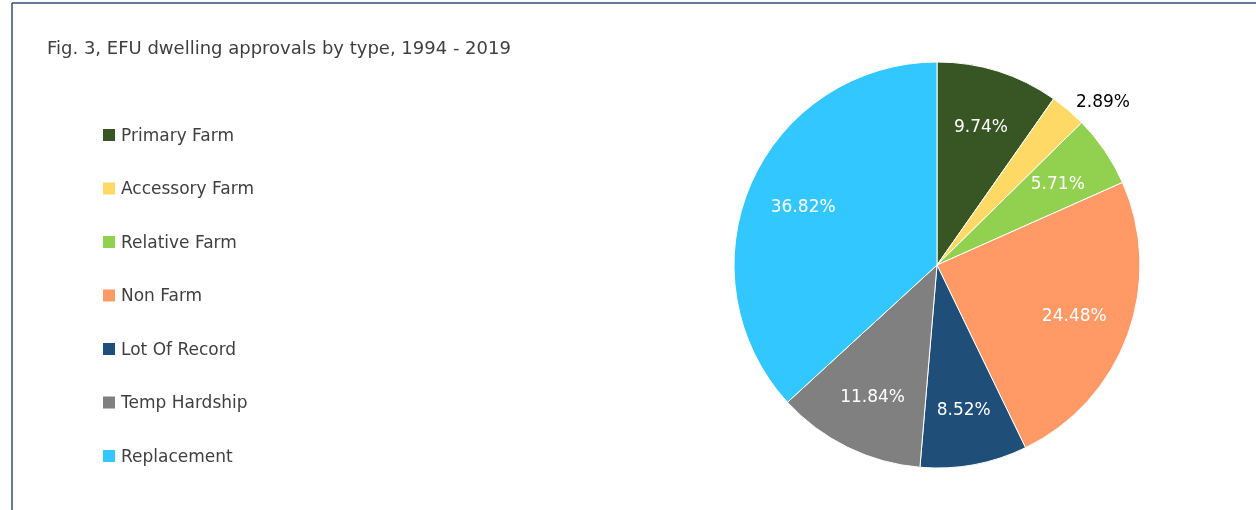 The width and height of the screenshot is (1256, 510). I want to click on chart-title: Fig. 3, EFU dwelling approvals by type, 1994 - 2019, so click(279, 47).